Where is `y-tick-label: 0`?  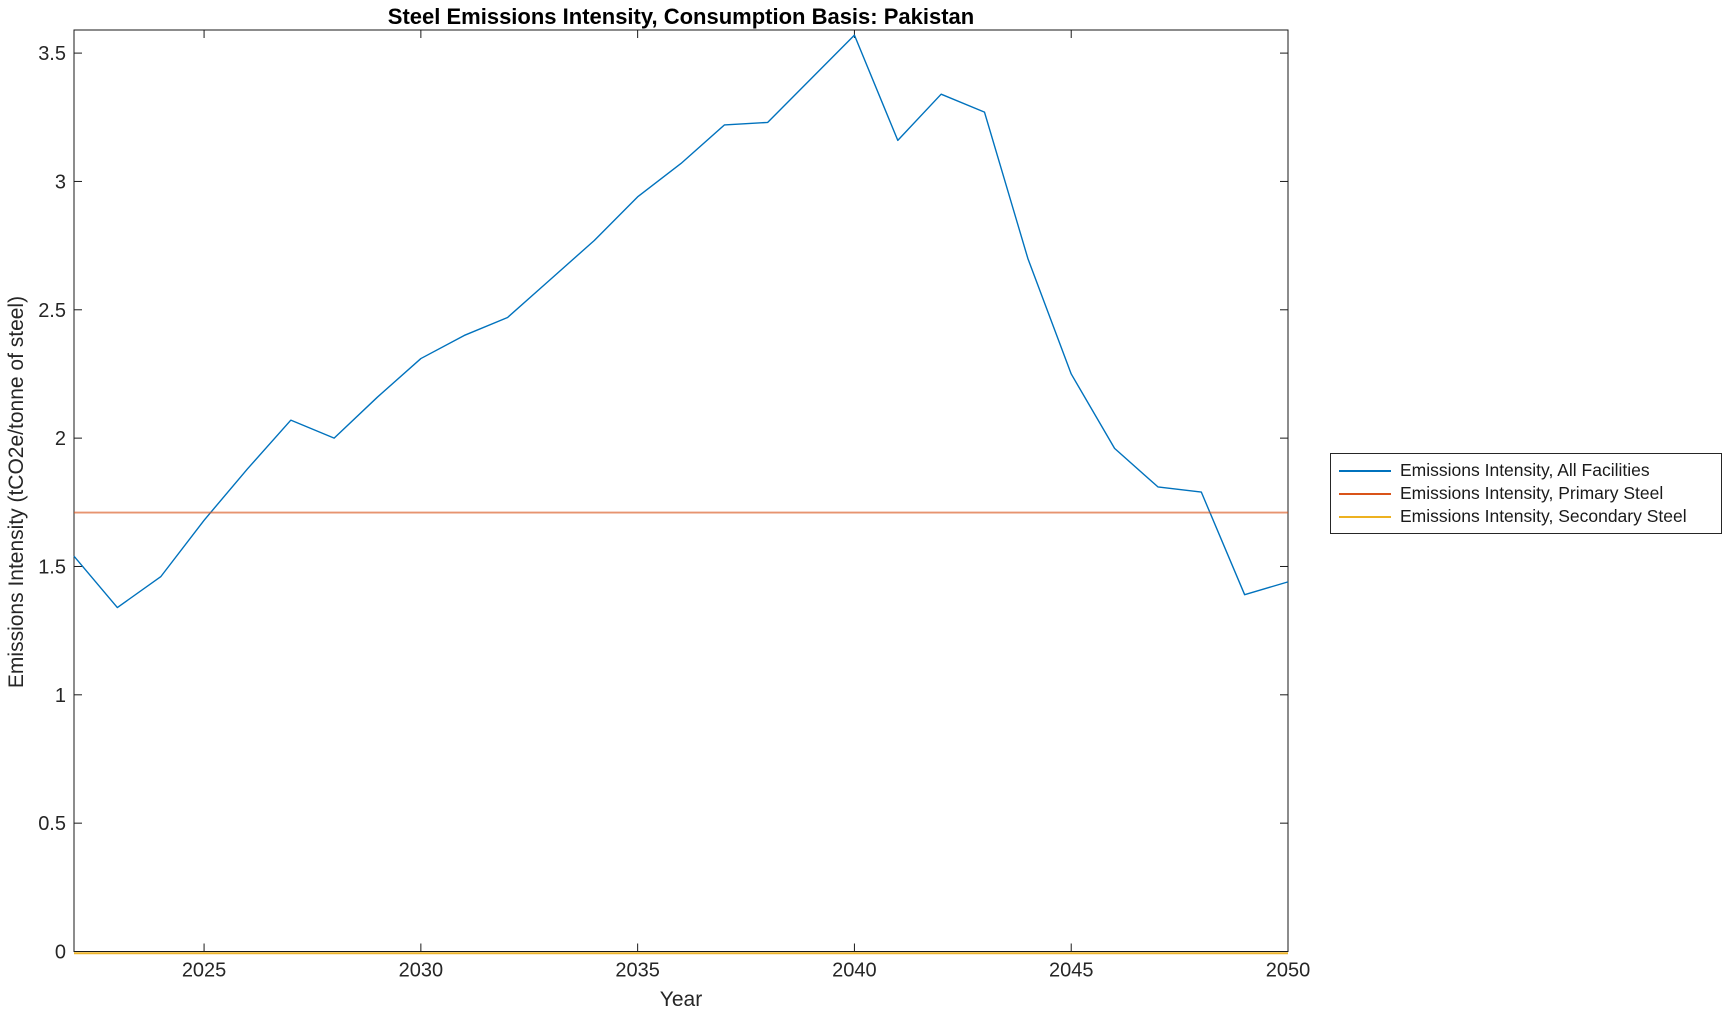 y-tick-label: 0 is located at coordinates (60, 953).